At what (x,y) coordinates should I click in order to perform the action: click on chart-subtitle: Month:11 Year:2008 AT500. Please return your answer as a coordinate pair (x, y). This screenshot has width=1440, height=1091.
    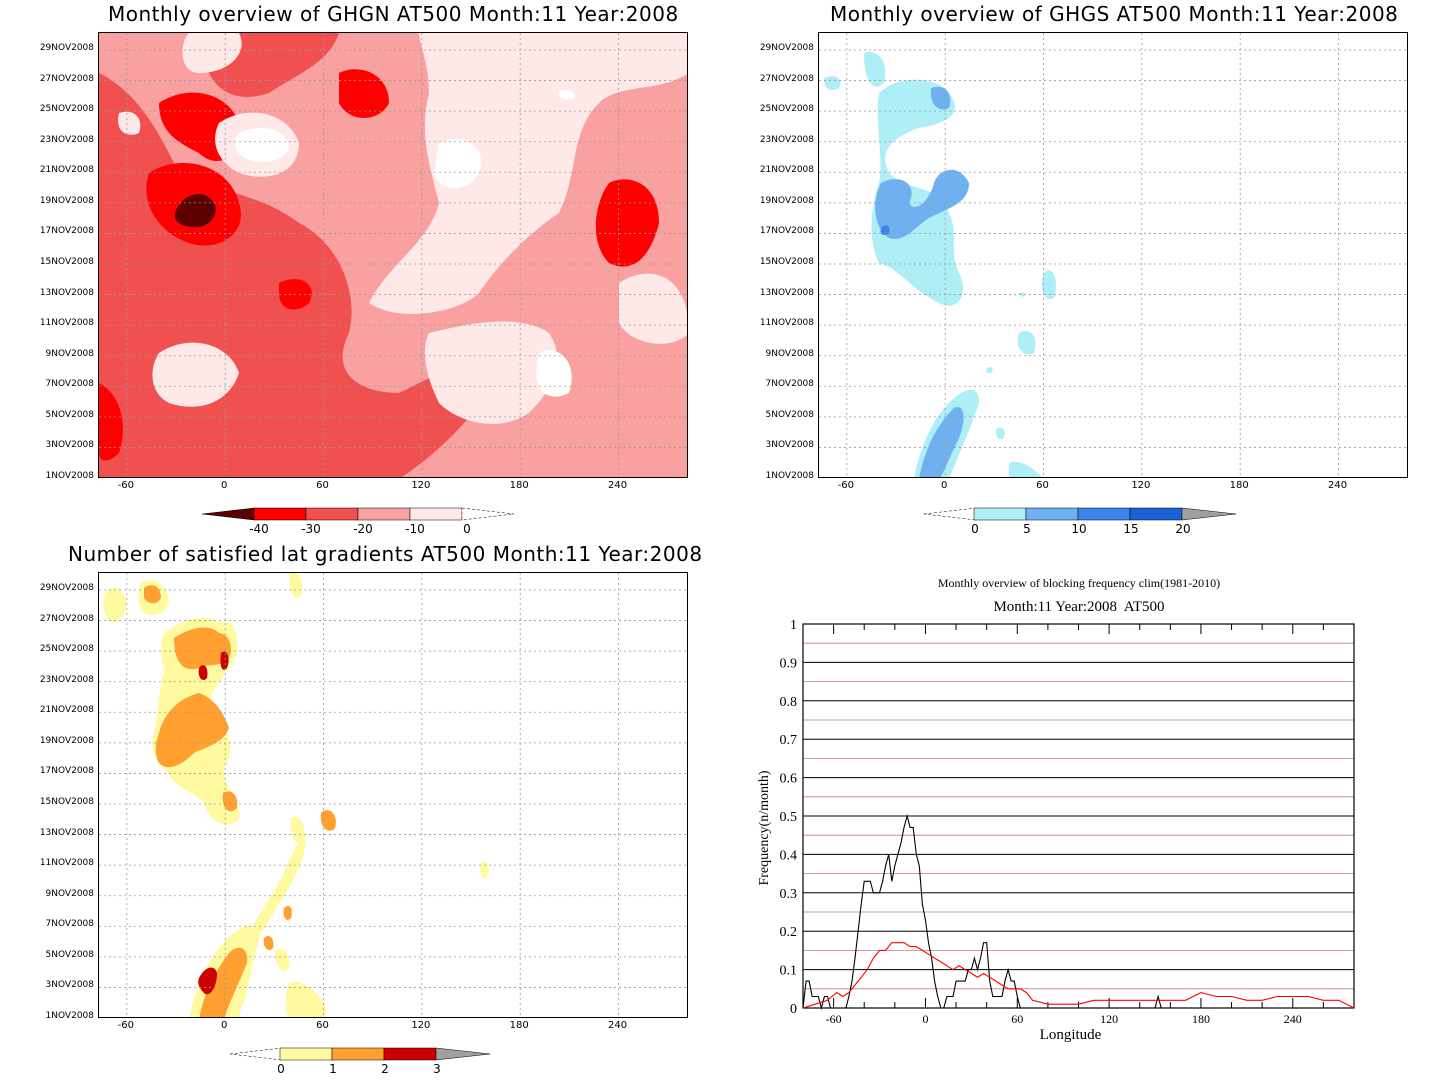
    Looking at the image, I should click on (1079, 607).